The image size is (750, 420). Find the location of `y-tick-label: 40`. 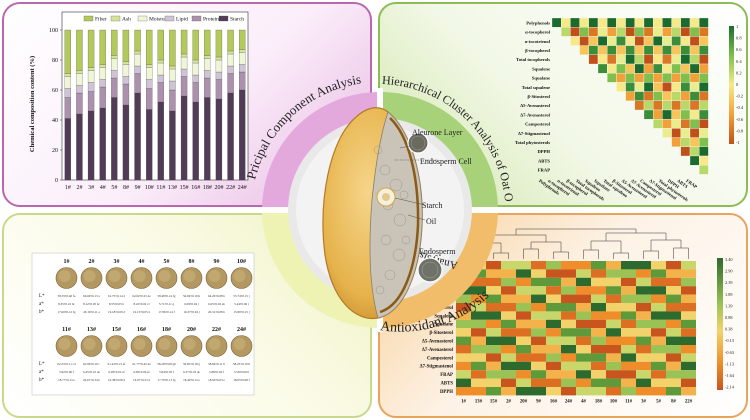

y-tick-label: 40 is located at coordinates (55, 121).